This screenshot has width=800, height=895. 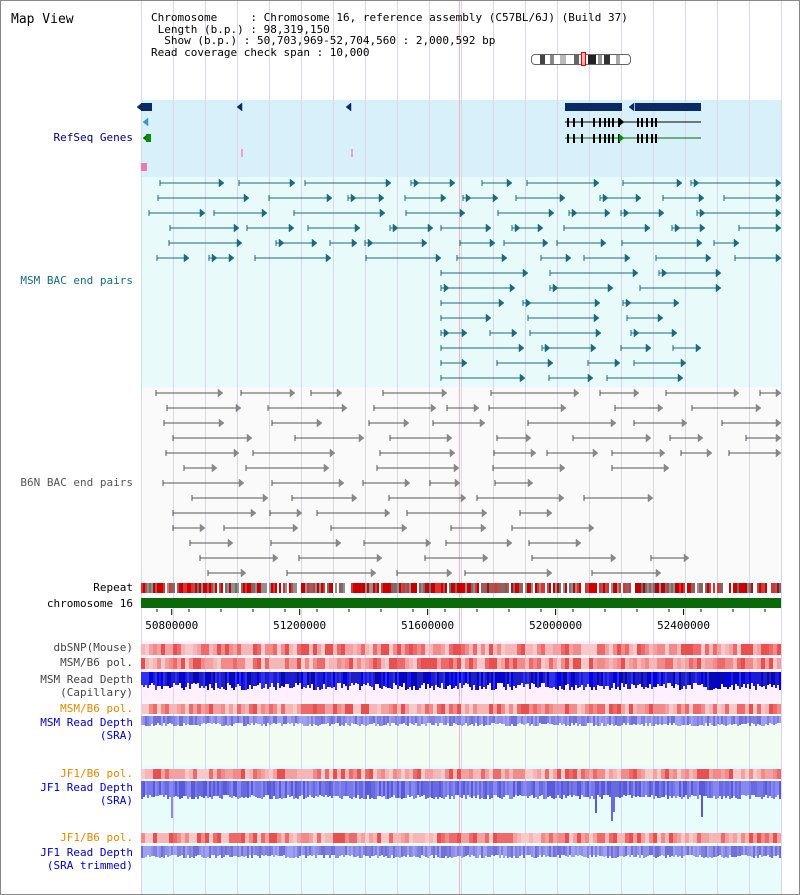 What do you see at coordinates (610, 288) in the screenshot?
I see `msm-bac-pair-end` at bounding box center [610, 288].